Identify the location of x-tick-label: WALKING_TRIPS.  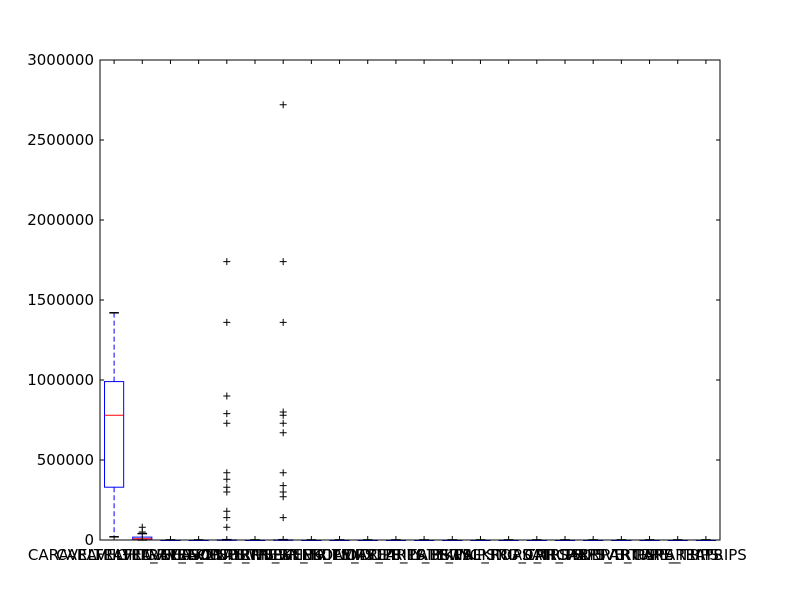
(509, 555).